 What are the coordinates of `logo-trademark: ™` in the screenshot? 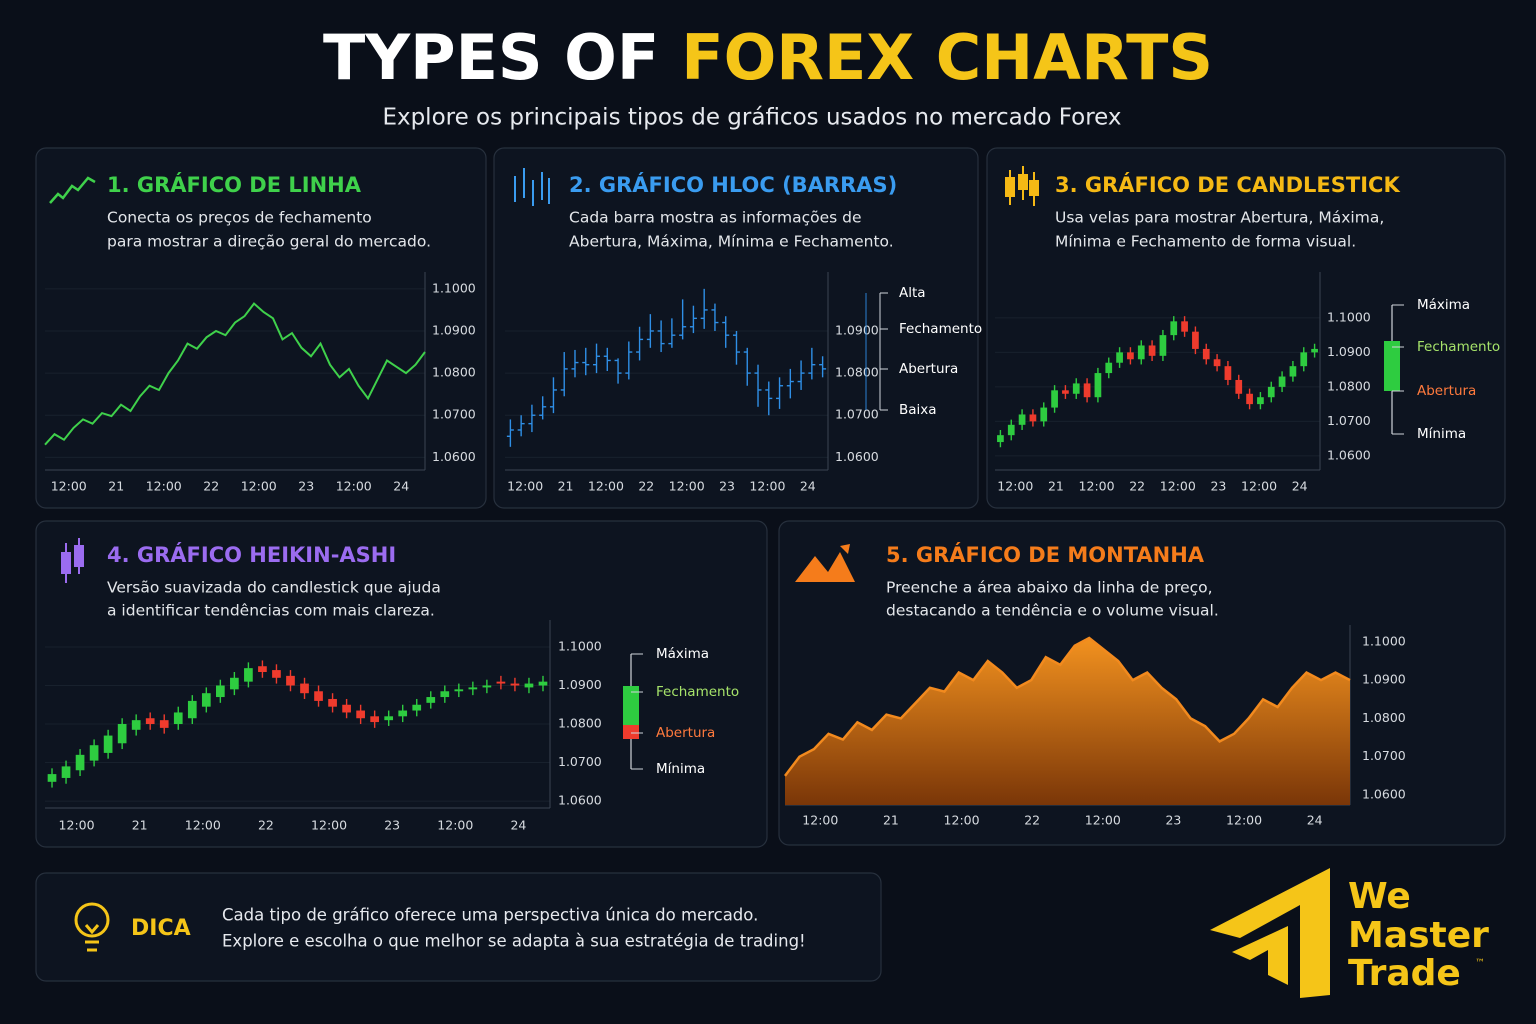 It's located at (1480, 963).